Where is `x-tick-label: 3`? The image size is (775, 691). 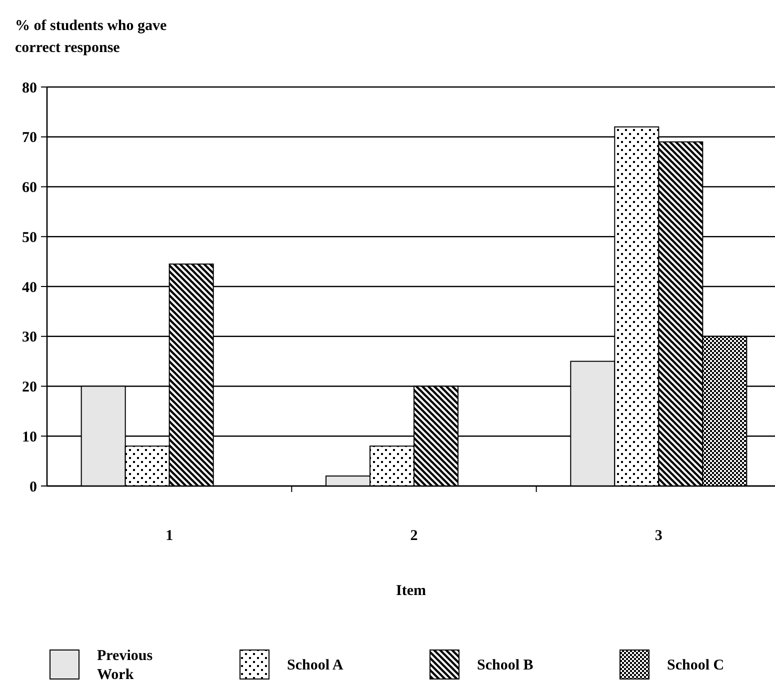
x-tick-label: 3 is located at coordinates (658, 536).